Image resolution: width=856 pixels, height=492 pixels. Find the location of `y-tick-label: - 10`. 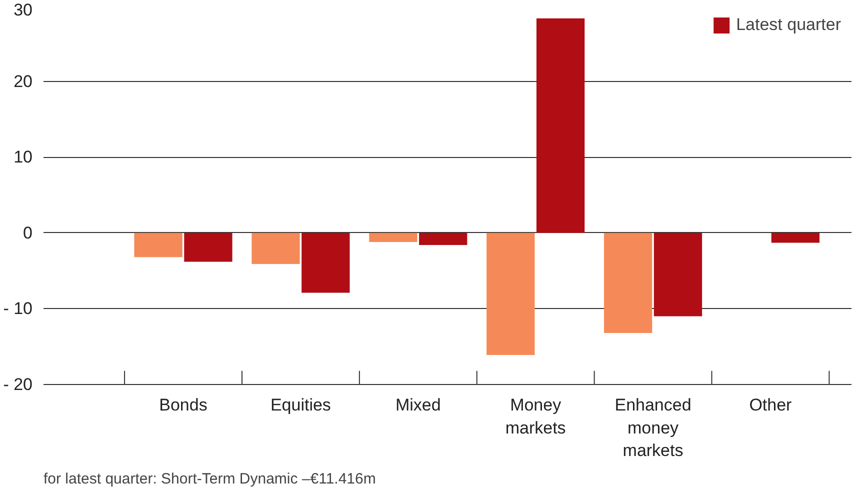

y-tick-label: - 10 is located at coordinates (18, 308).